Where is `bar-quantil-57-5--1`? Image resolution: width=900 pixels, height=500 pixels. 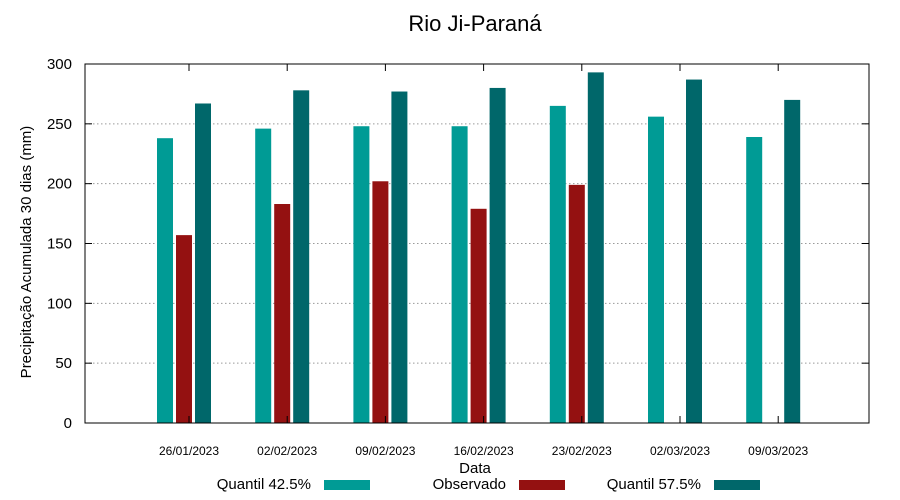 bar-quantil-57-5--1 is located at coordinates (301, 257).